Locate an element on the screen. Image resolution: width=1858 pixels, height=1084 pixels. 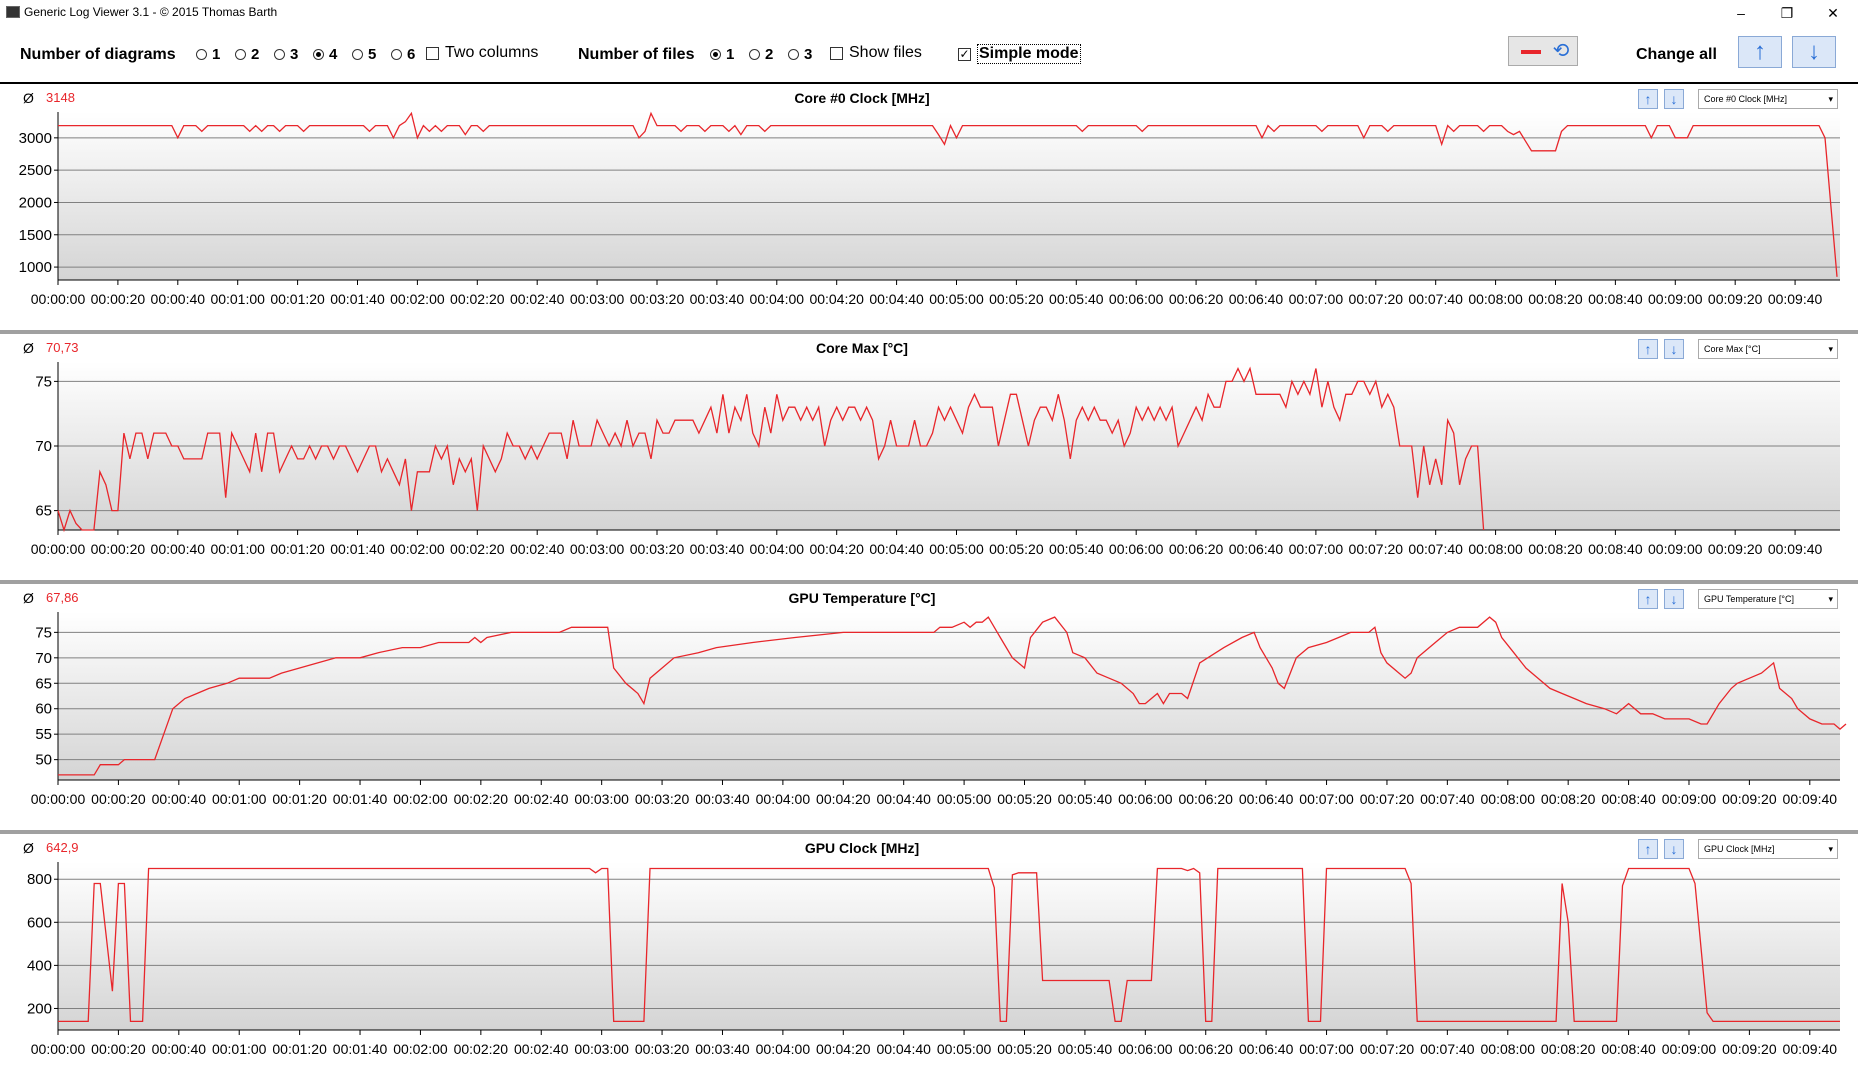
minimize-button: – is located at coordinates (1741, 13).